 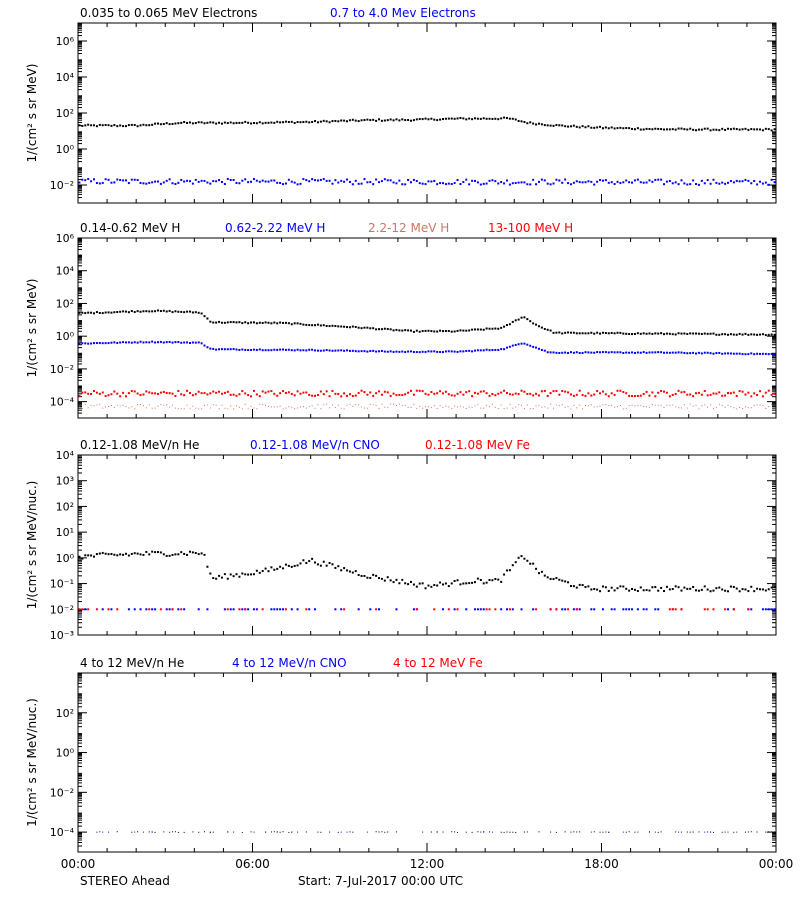 I want to click on y-tick-label: 10⁰, so click(x=65, y=558).